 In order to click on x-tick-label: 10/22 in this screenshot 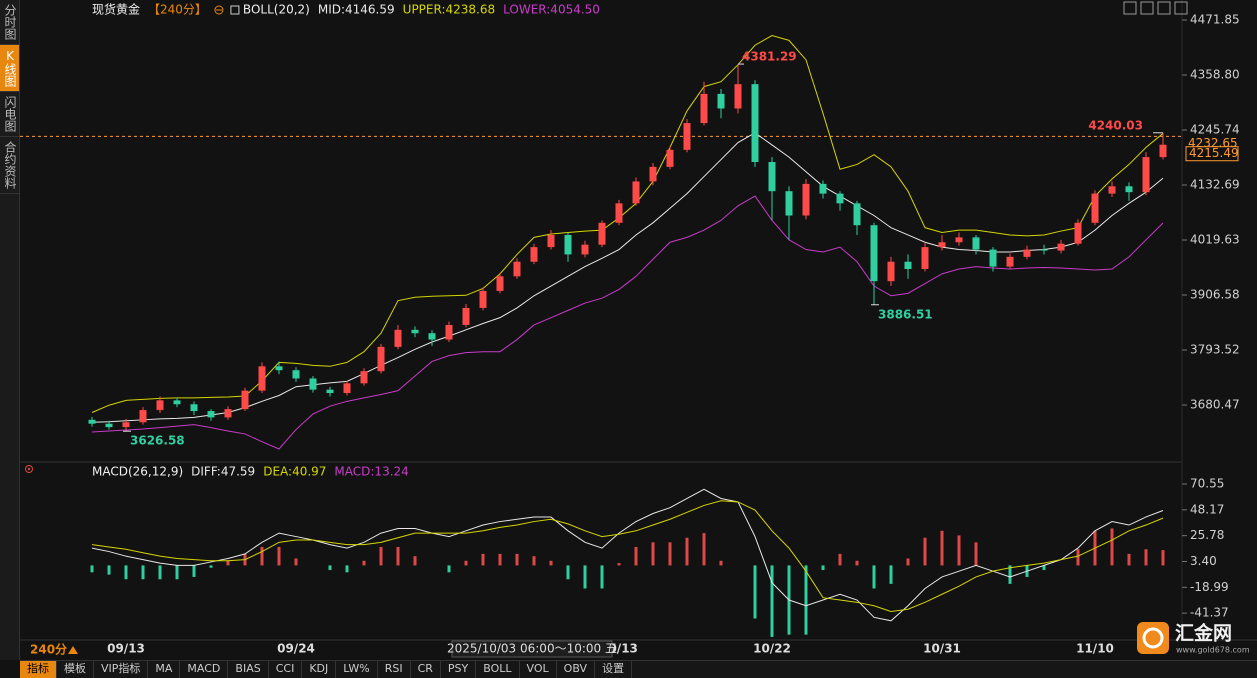, I will do `click(772, 649)`.